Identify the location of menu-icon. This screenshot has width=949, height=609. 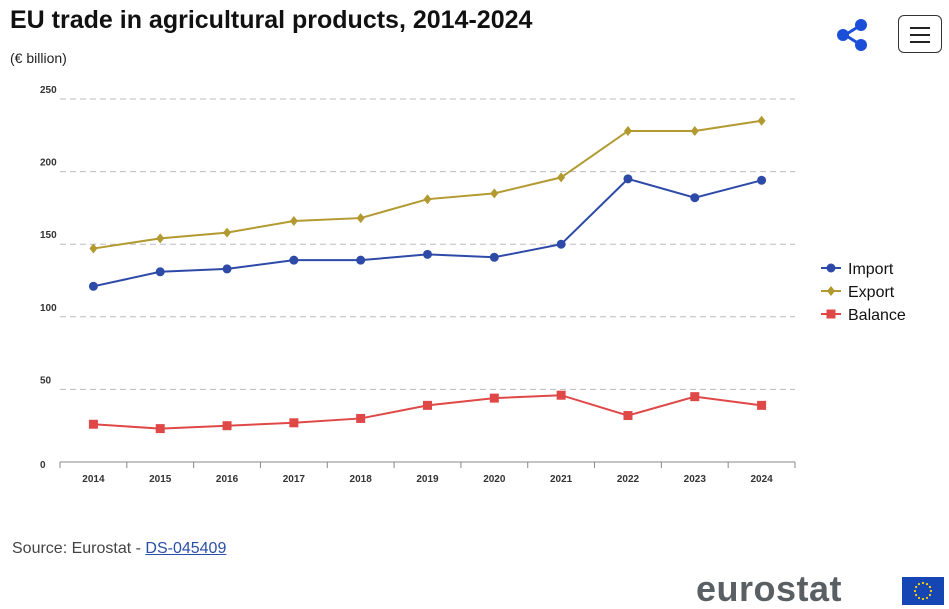
(920, 34).